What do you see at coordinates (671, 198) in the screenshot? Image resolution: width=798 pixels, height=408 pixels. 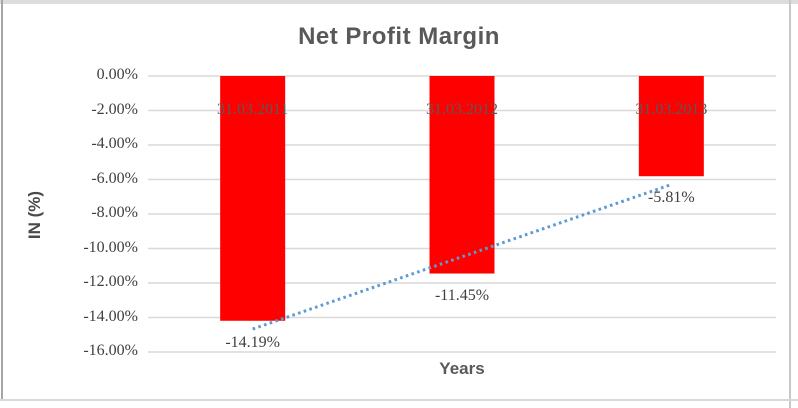 I see `data-label: -5.81%` at bounding box center [671, 198].